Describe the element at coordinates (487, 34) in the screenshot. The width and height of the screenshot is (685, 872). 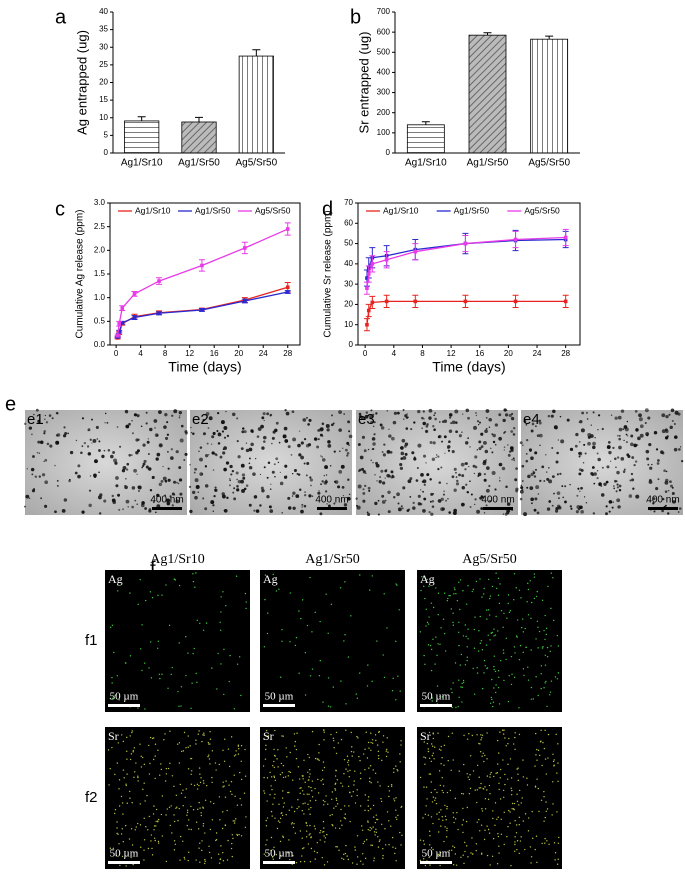
I see `error-bar` at that location.